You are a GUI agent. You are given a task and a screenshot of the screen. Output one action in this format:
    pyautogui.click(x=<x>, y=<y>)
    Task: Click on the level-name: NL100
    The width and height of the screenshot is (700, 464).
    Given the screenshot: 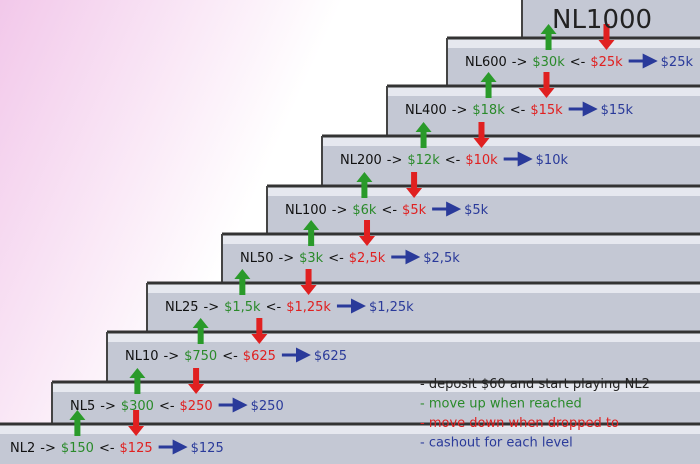 What is the action you would take?
    pyautogui.click(x=306, y=210)
    